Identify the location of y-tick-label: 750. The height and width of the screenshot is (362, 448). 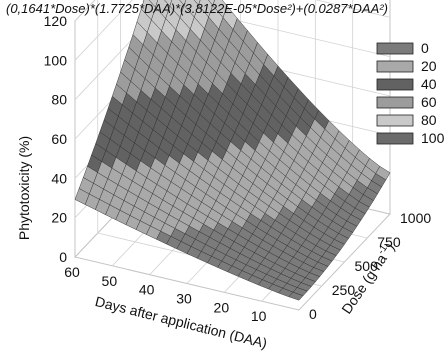
(389, 242).